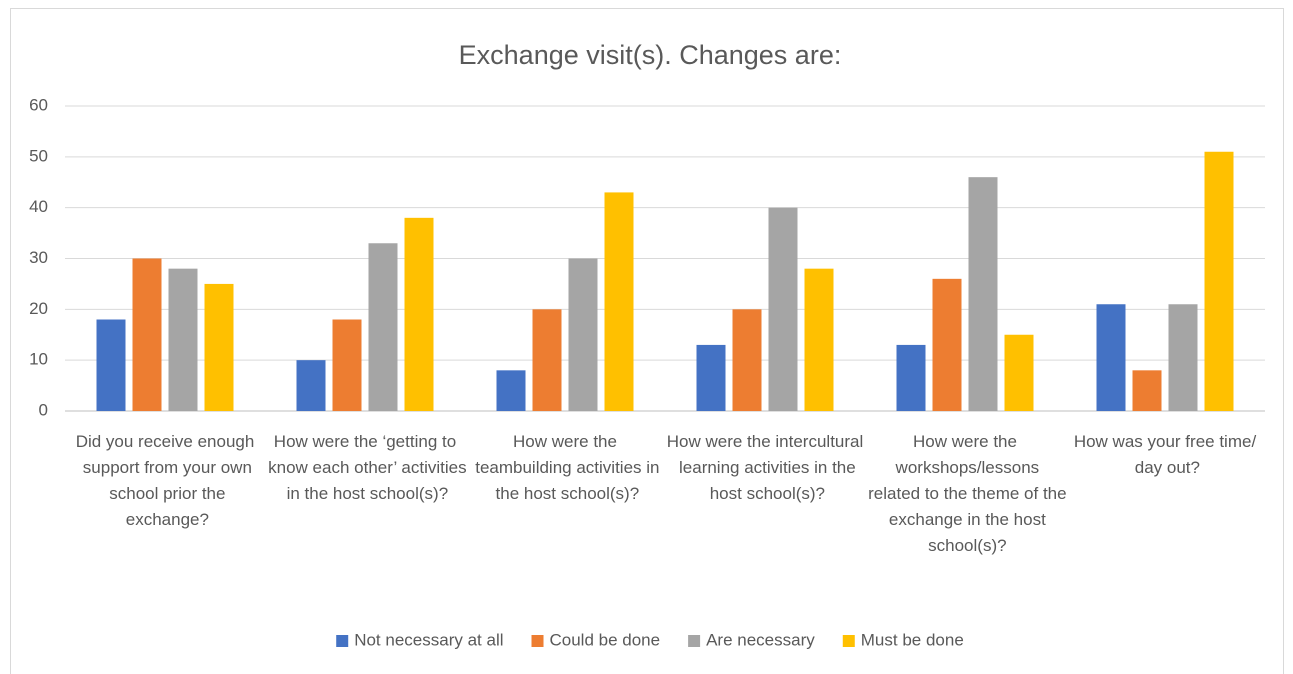 The height and width of the screenshot is (674, 1293). Describe the element at coordinates (38, 359) in the screenshot. I see `y-tick-label: 10` at that location.